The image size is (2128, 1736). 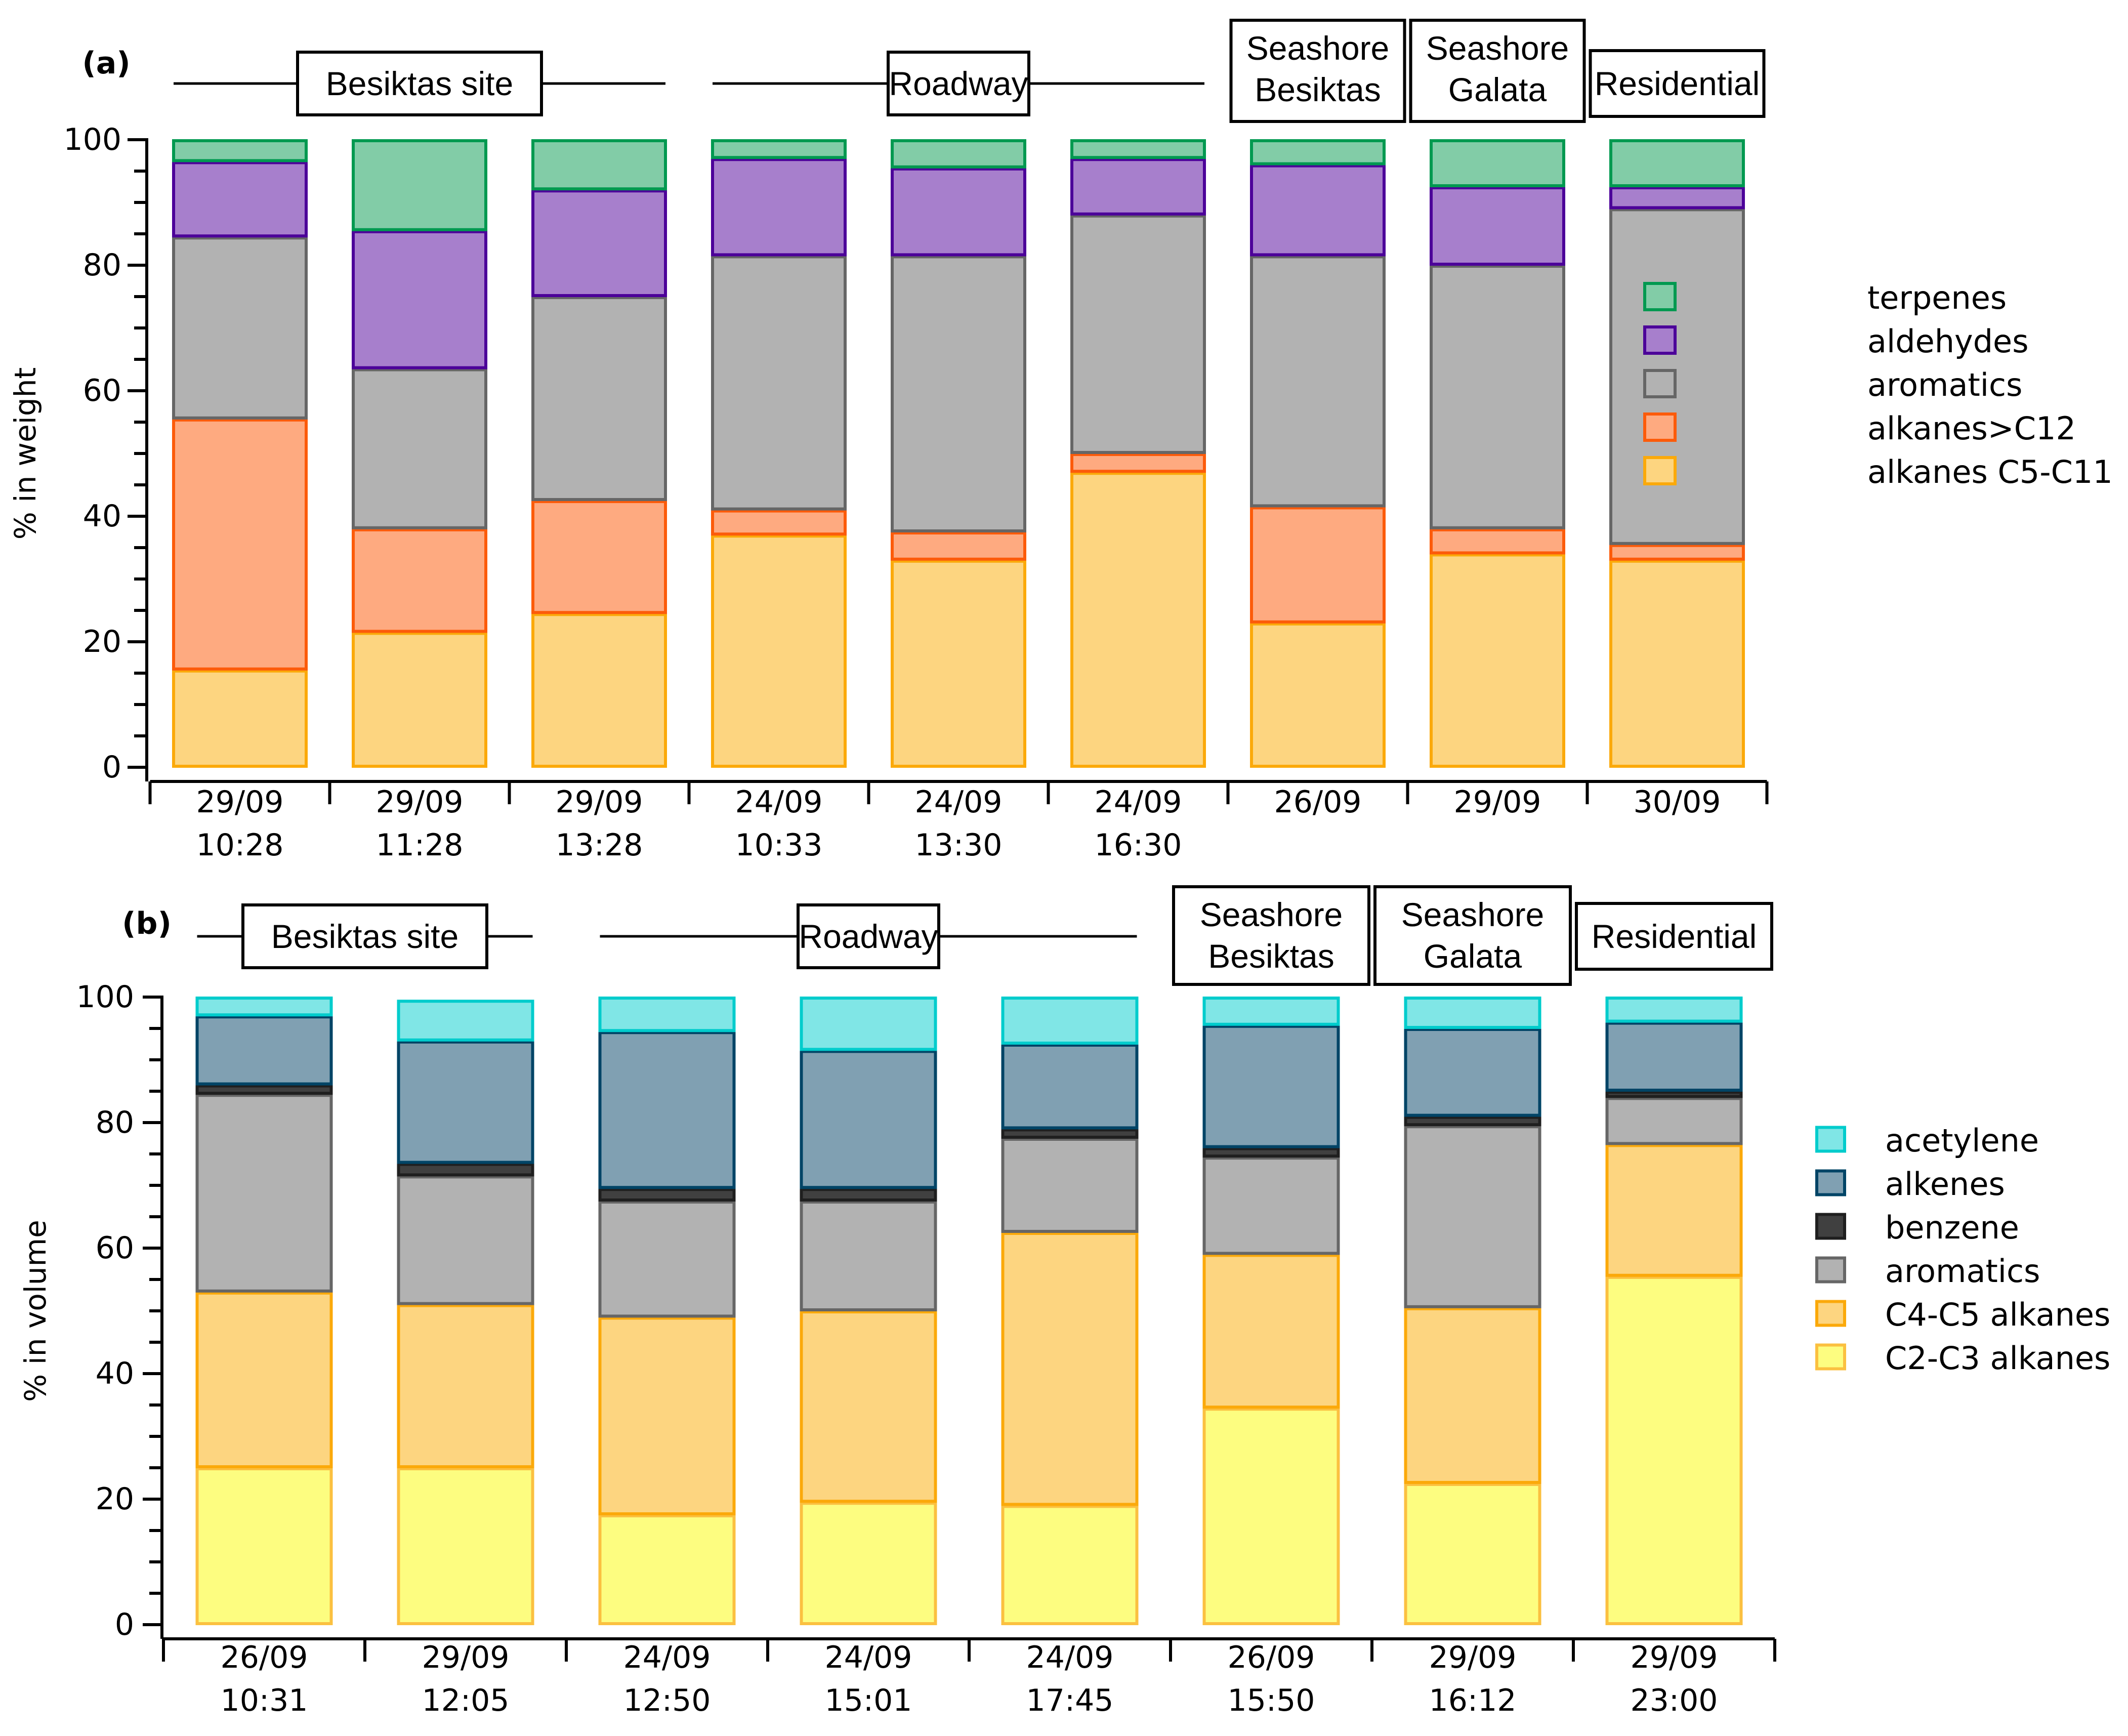 What do you see at coordinates (115, 1499) in the screenshot?
I see `y-tick-label: 20` at bounding box center [115, 1499].